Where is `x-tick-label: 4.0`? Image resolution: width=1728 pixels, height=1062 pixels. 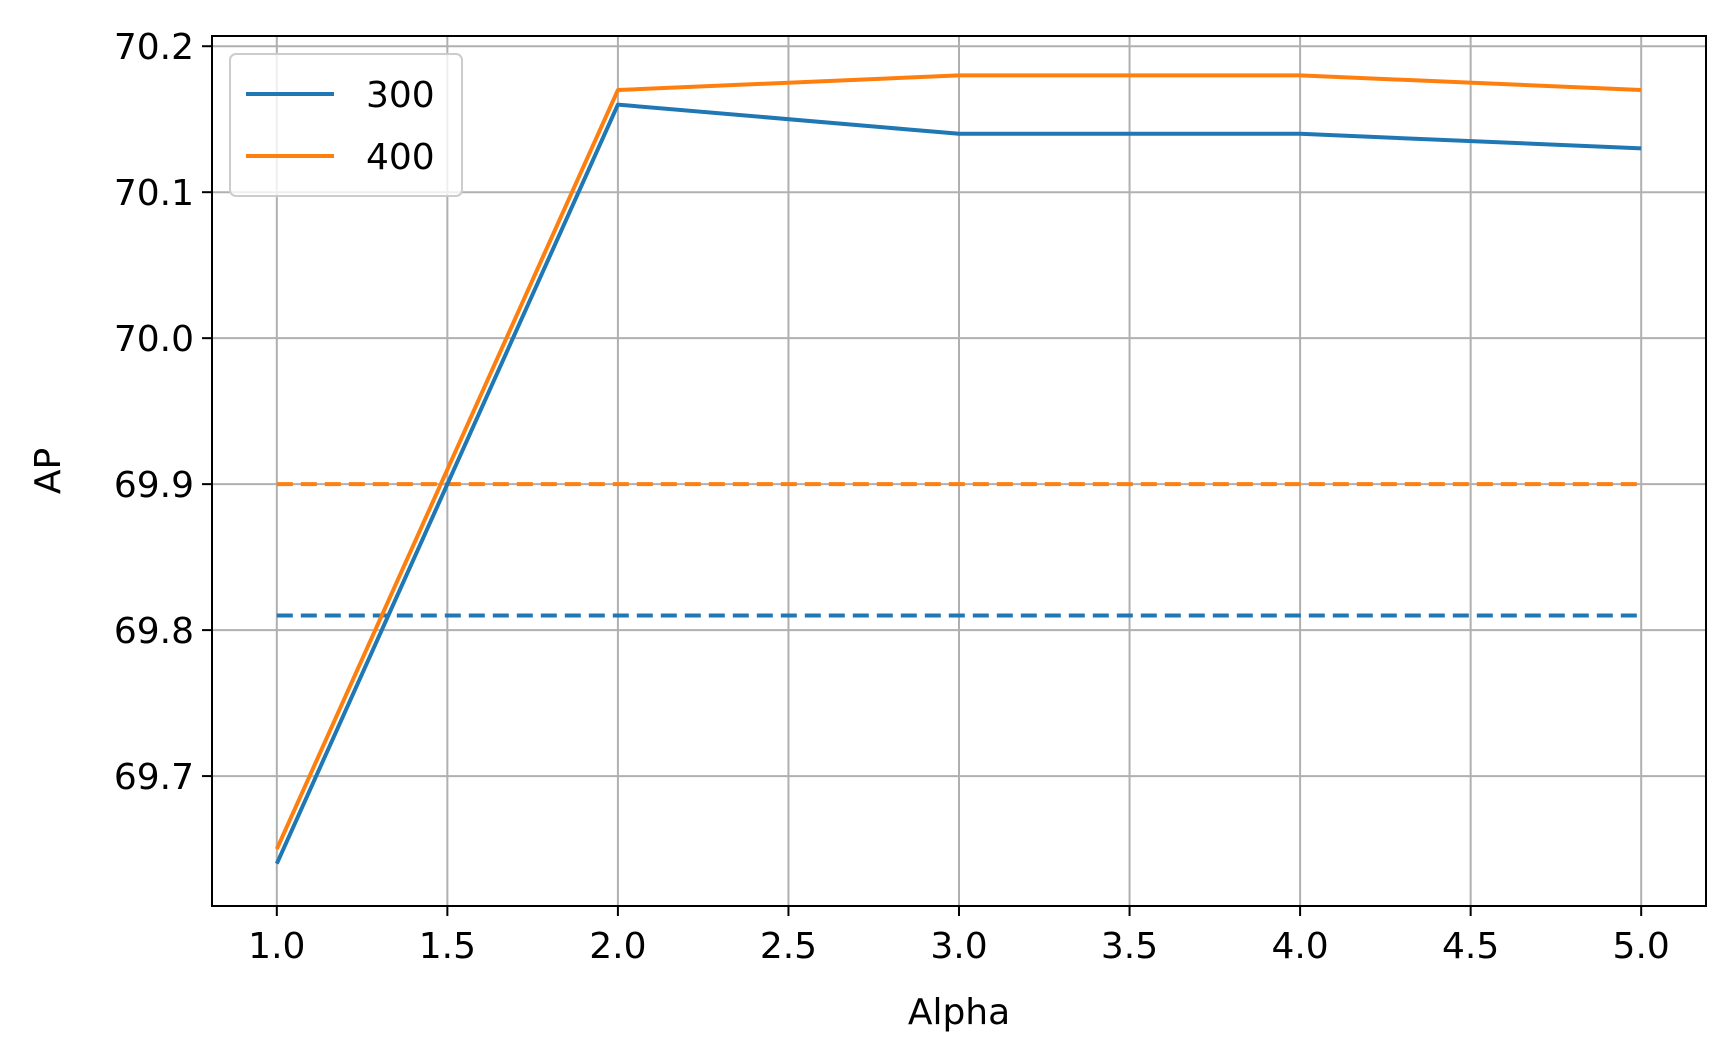 x-tick-label: 4.0 is located at coordinates (1299, 946).